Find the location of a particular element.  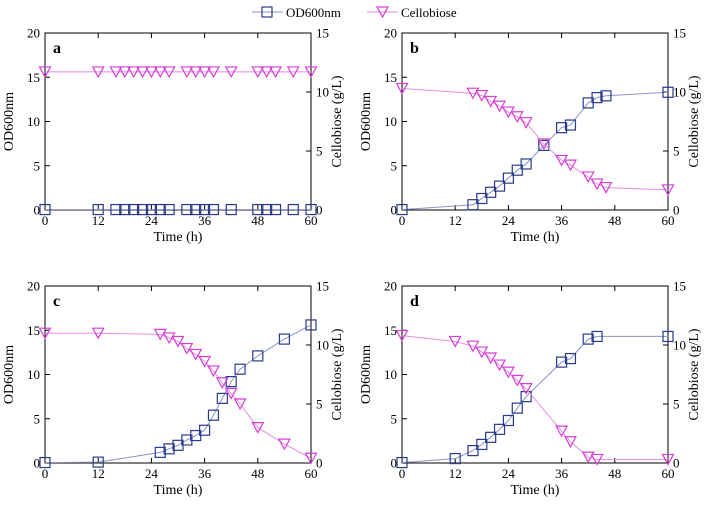

plot-frame is located at coordinates (535, 374).